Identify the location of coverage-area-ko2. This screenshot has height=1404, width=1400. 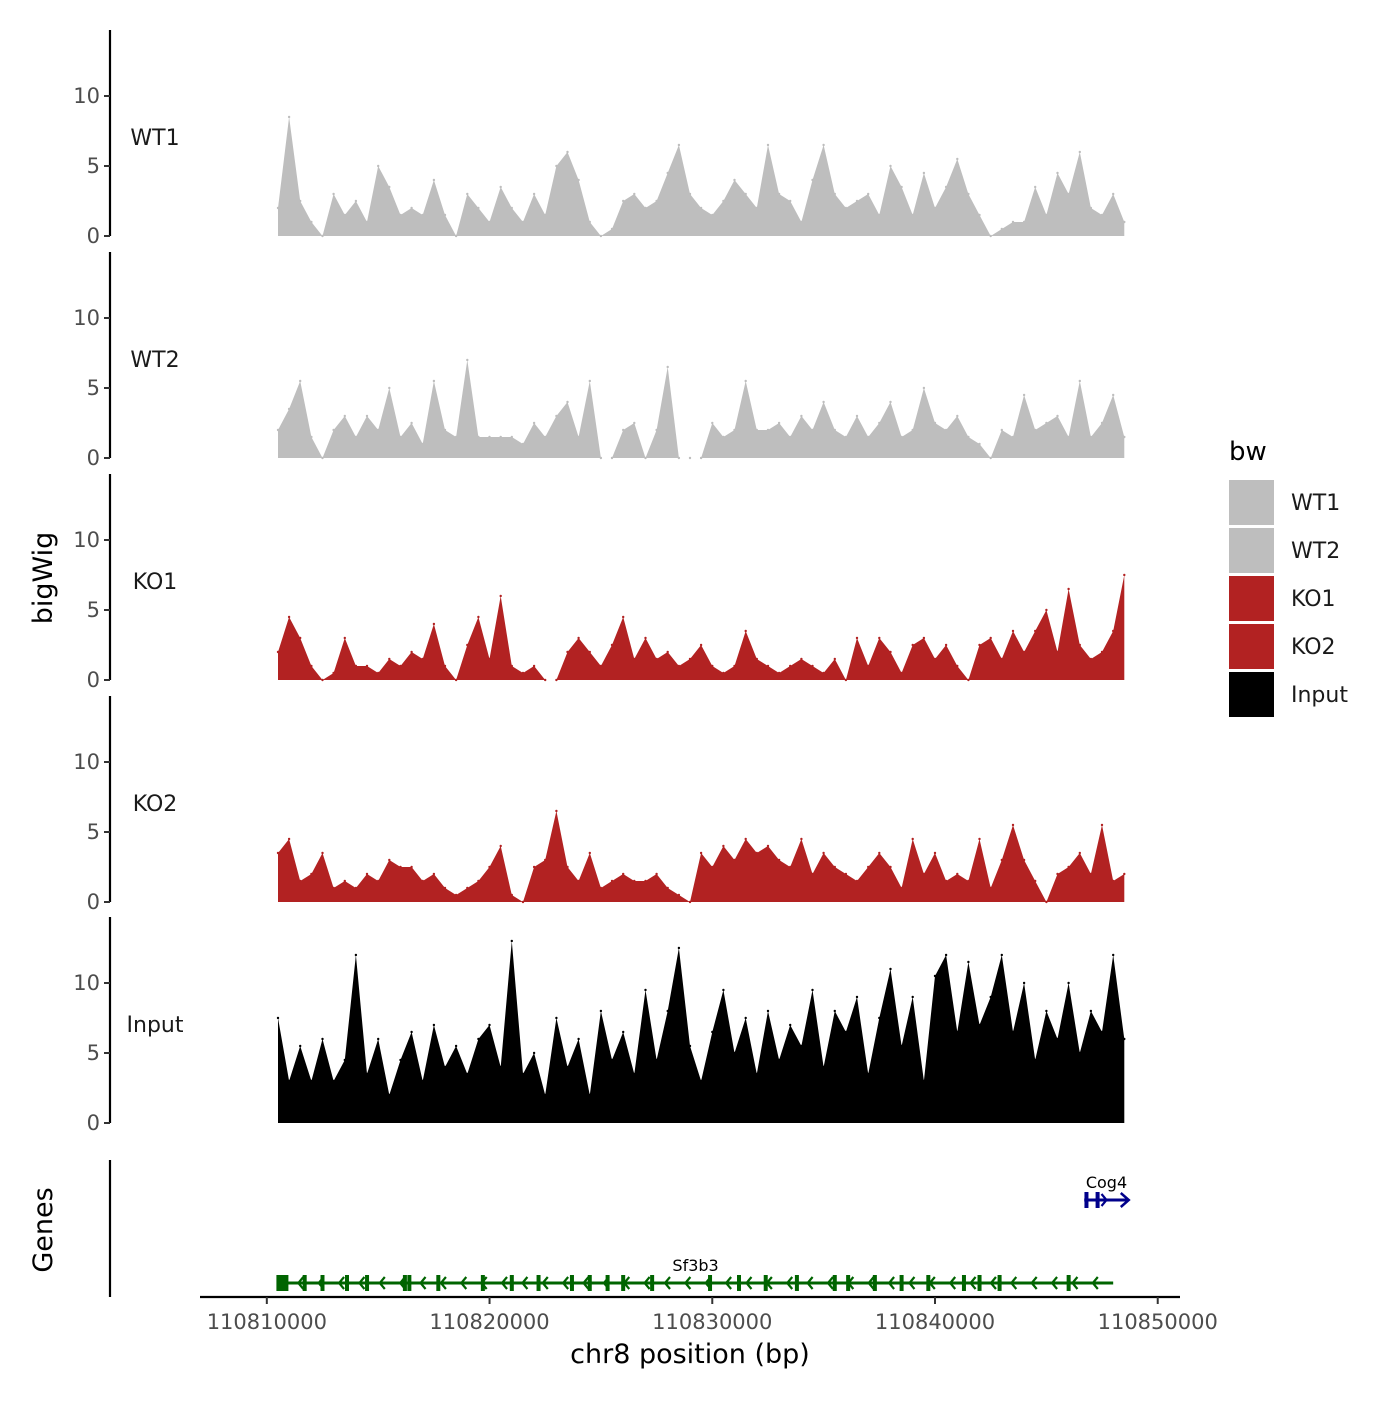
(701, 856).